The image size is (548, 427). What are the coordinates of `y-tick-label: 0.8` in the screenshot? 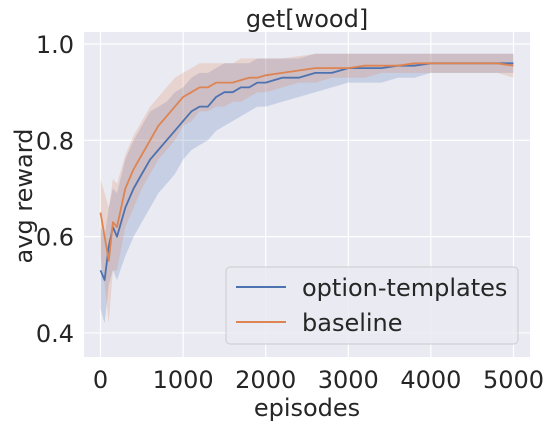 It's located at (55, 141).